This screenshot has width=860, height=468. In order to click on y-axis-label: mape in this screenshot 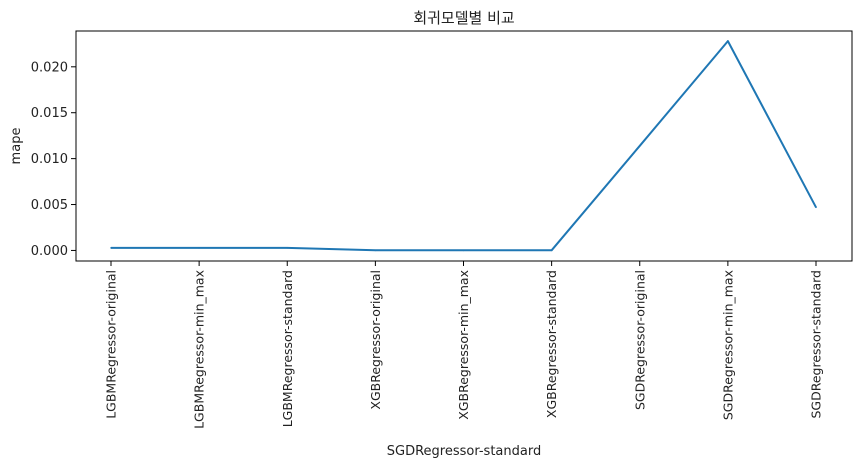, I will do `click(16, 146)`.